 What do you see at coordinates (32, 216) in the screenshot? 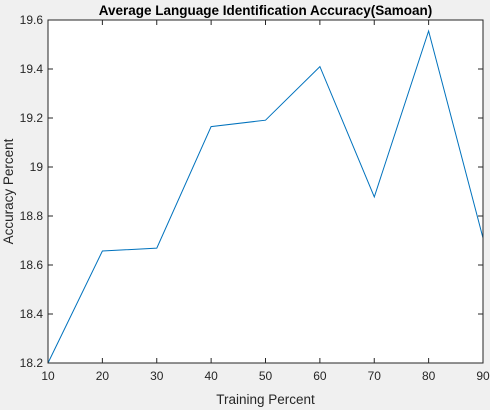
I see `y-tick-label: 18.8` at bounding box center [32, 216].